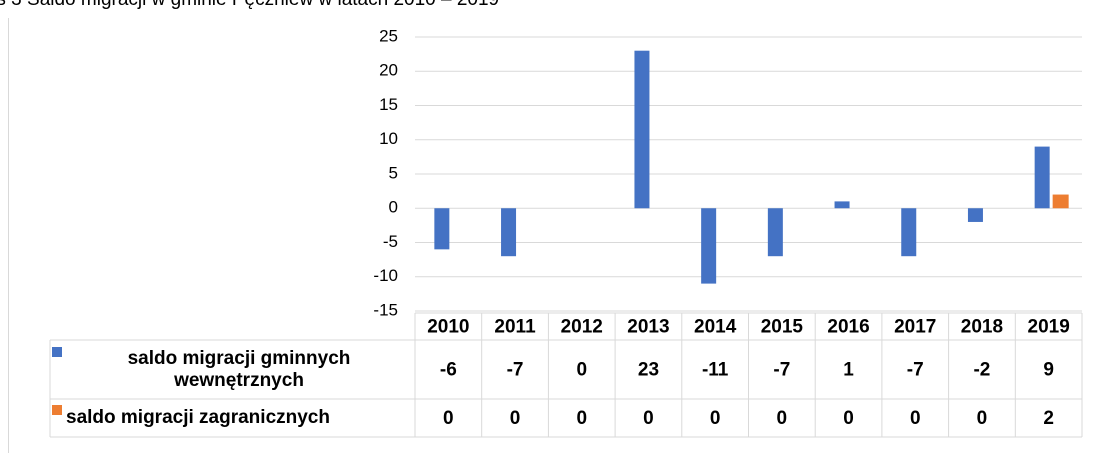 This screenshot has height=453, width=1102. I want to click on legend-label: saldo migracji zagranicznych, so click(198, 417).